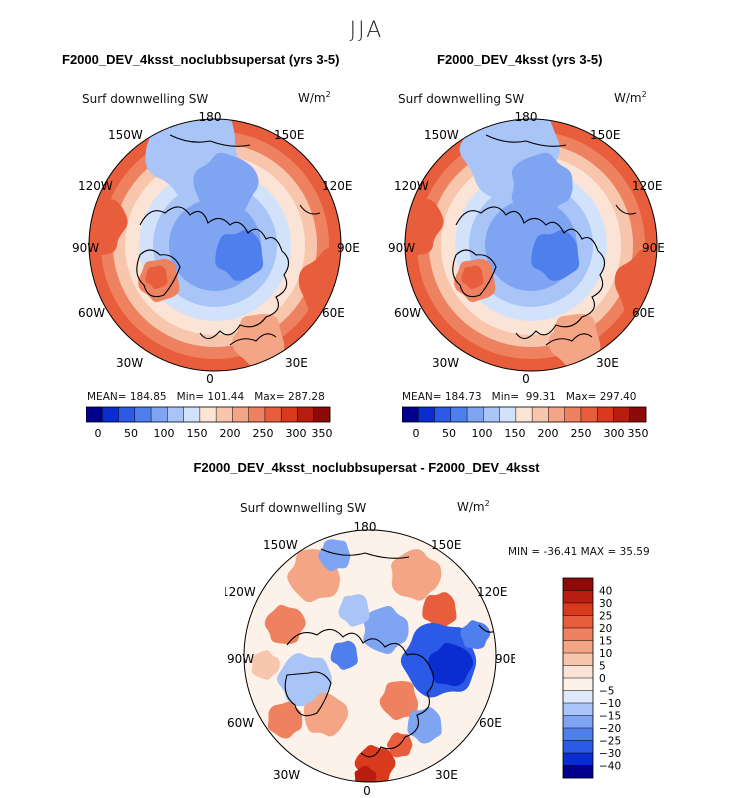 Image resolution: width=733 pixels, height=798 pixels. I want to click on panel2-lon-label-90E: 90E, so click(653, 248).